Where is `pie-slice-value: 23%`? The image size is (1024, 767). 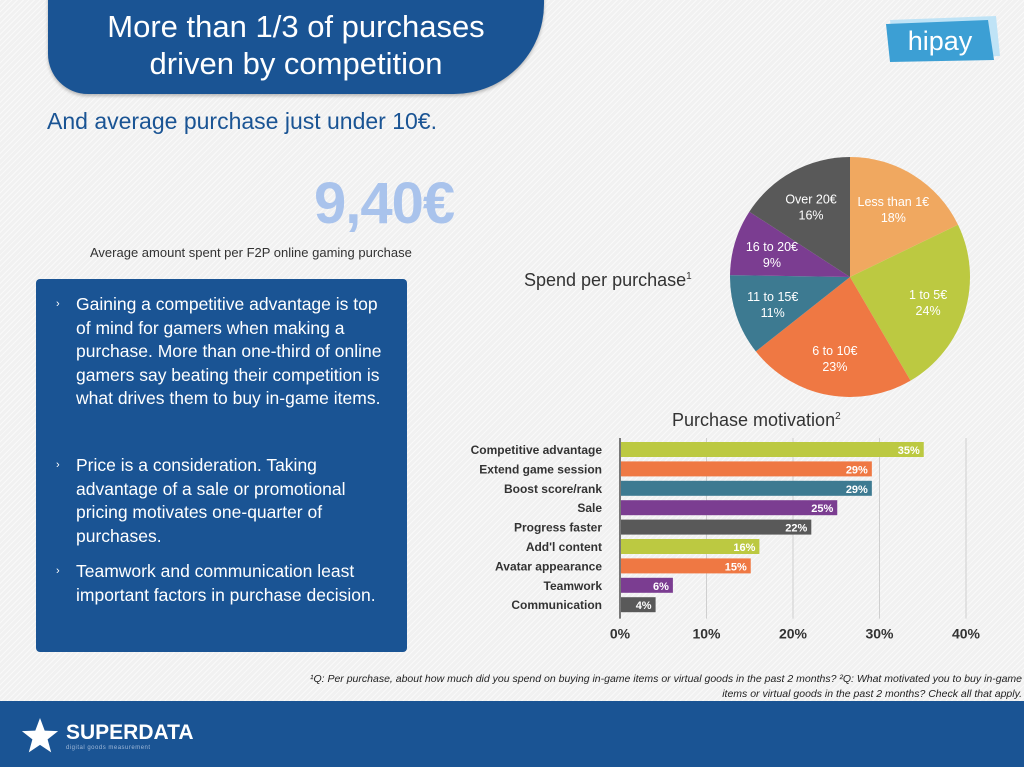
pie-slice-value: 23% is located at coordinates (834, 367).